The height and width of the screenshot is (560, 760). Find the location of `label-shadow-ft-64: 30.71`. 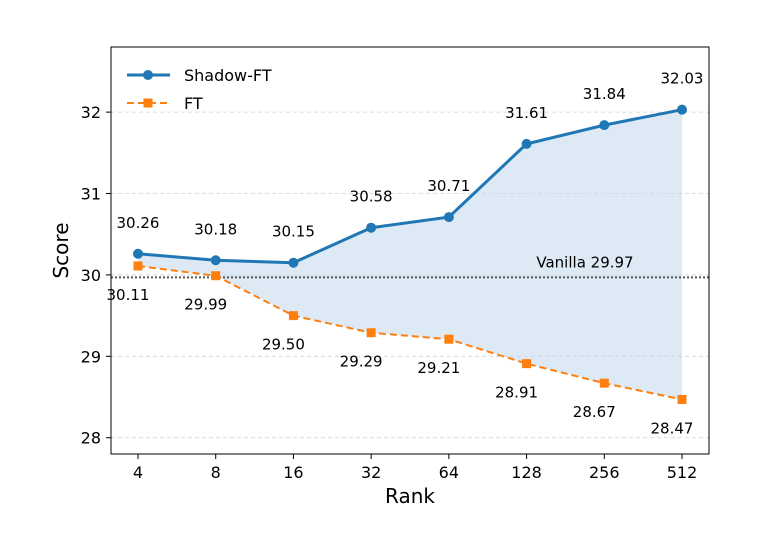

label-shadow-ft-64: 30.71 is located at coordinates (448, 186).